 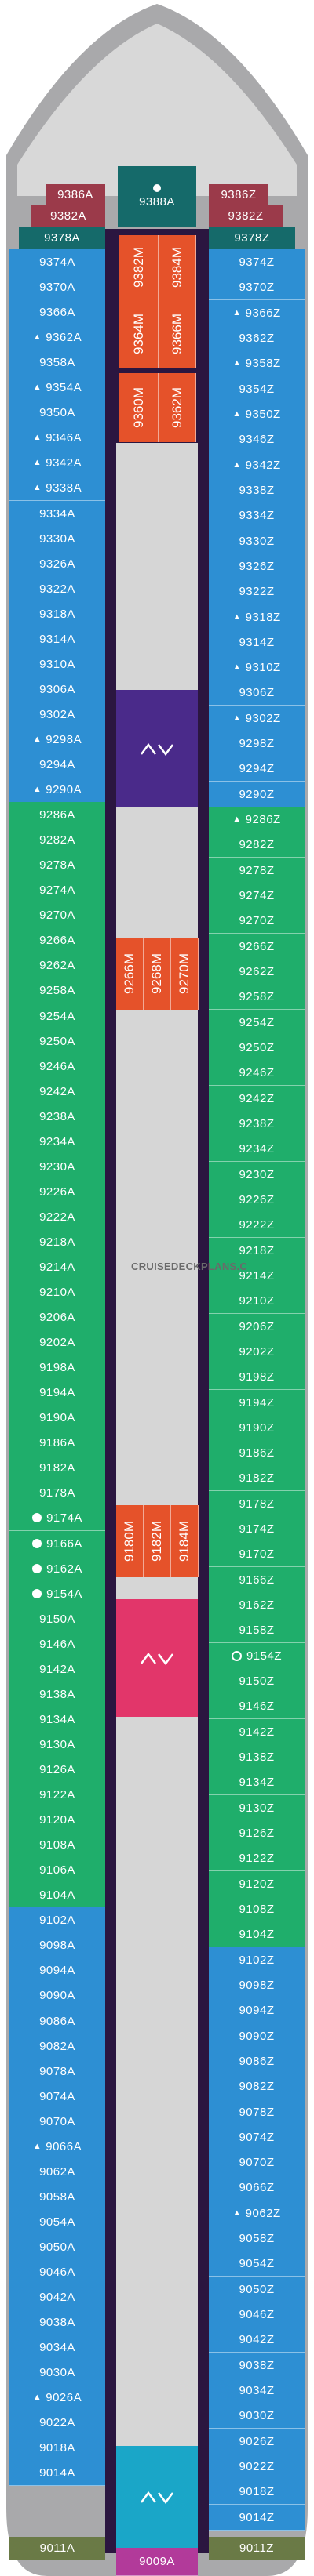 I want to click on cabin-9350a: 9350A, so click(x=57, y=413).